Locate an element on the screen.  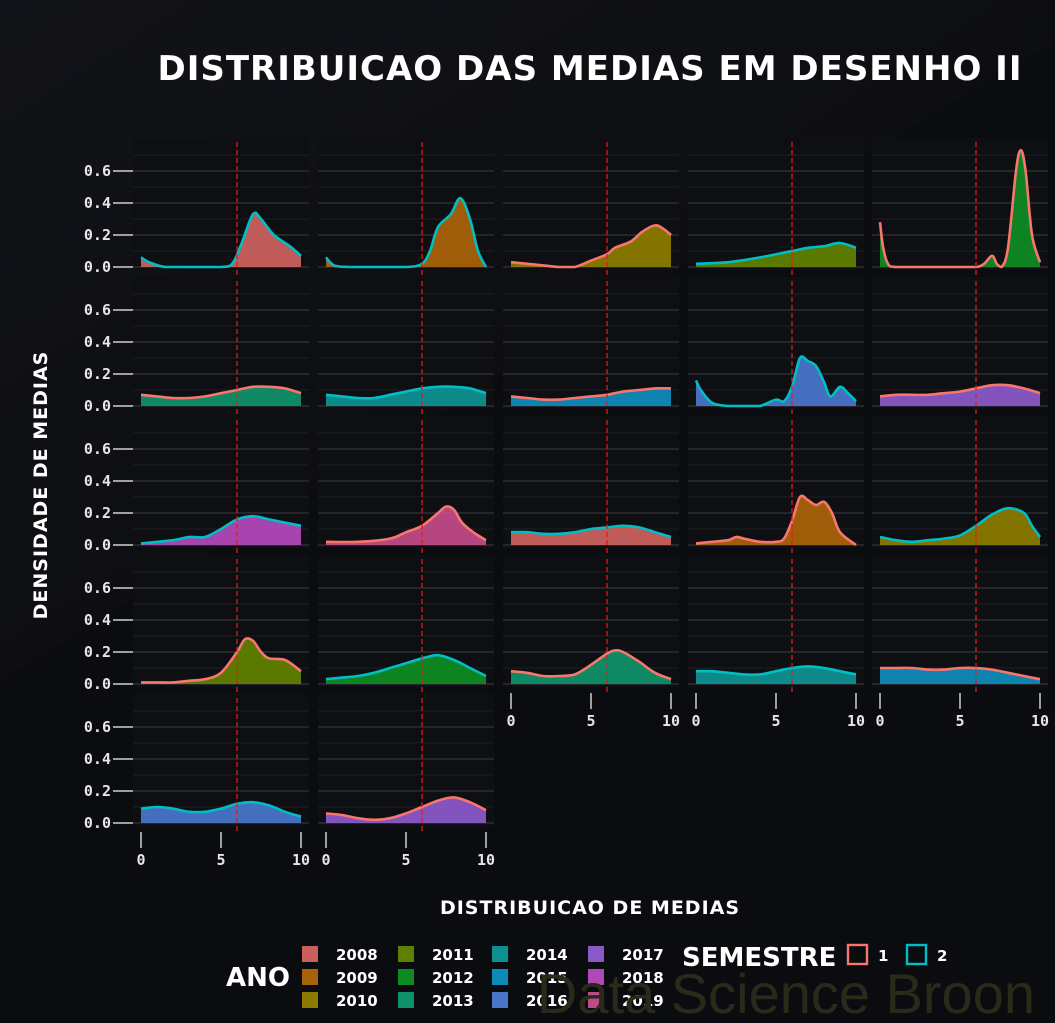
panel-22: 0 5 10 is located at coordinates (406, 781).